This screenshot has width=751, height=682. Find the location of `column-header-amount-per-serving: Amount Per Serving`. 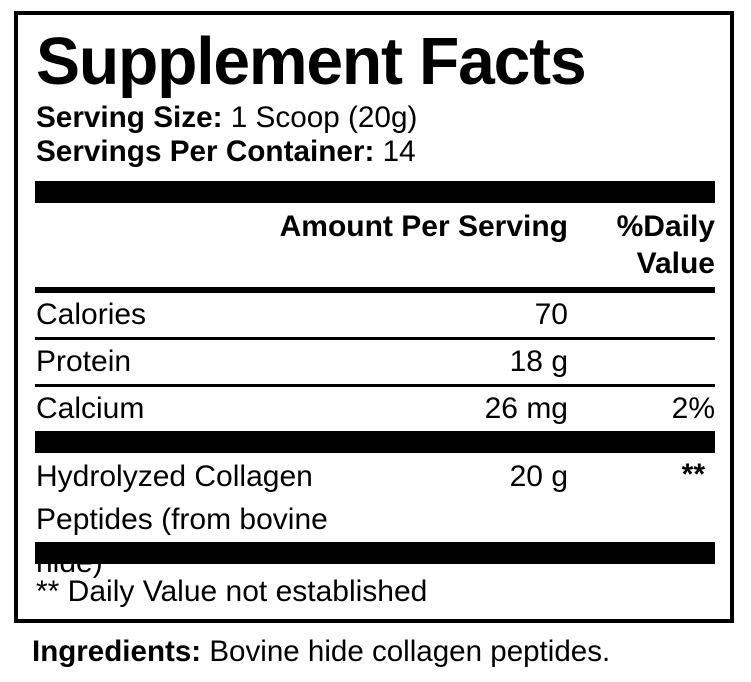

column-header-amount-per-serving: Amount Per Serving is located at coordinates (423, 226).